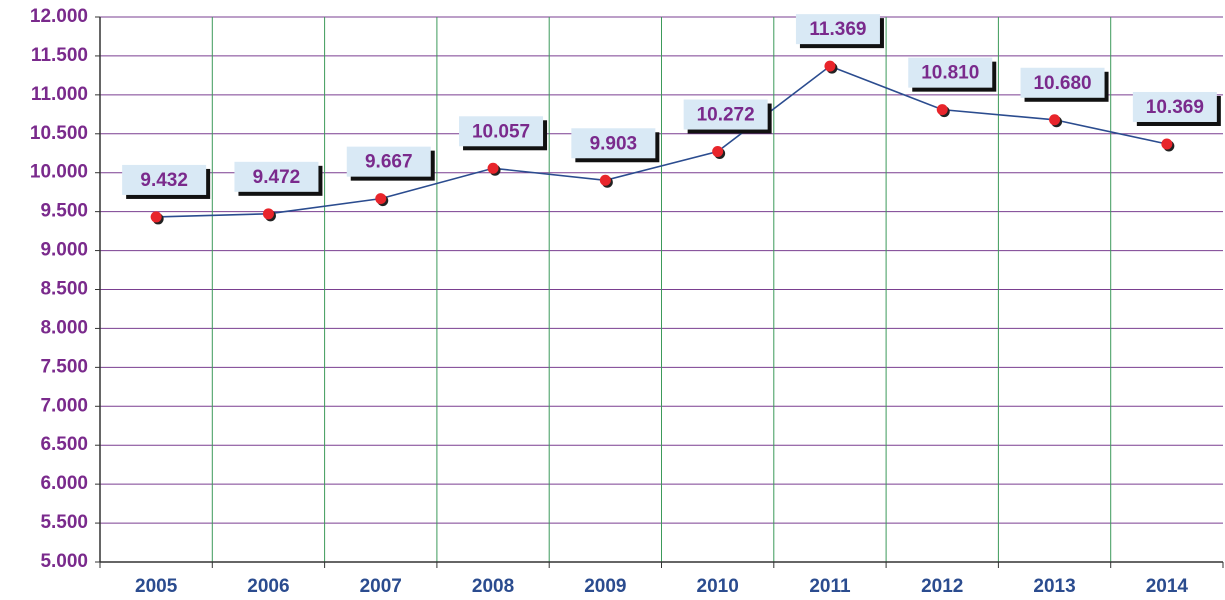 The image size is (1225, 600). Describe the element at coordinates (942, 586) in the screenshot. I see `x-tick-label: 2012` at that location.